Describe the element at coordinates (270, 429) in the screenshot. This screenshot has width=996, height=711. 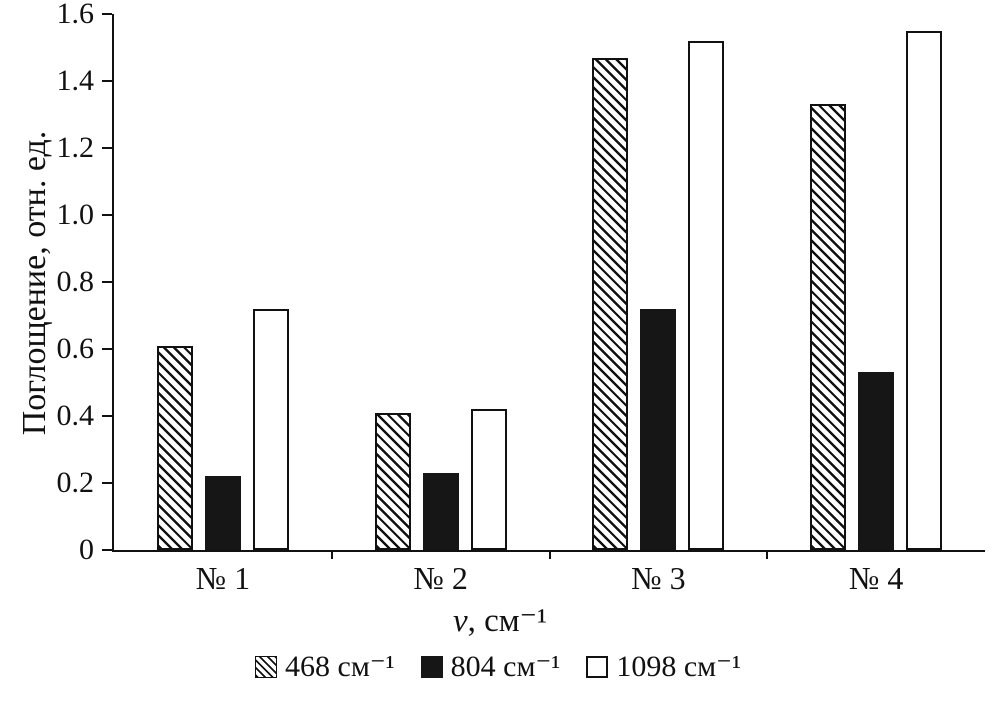
I see `bar-1098-group1` at that location.